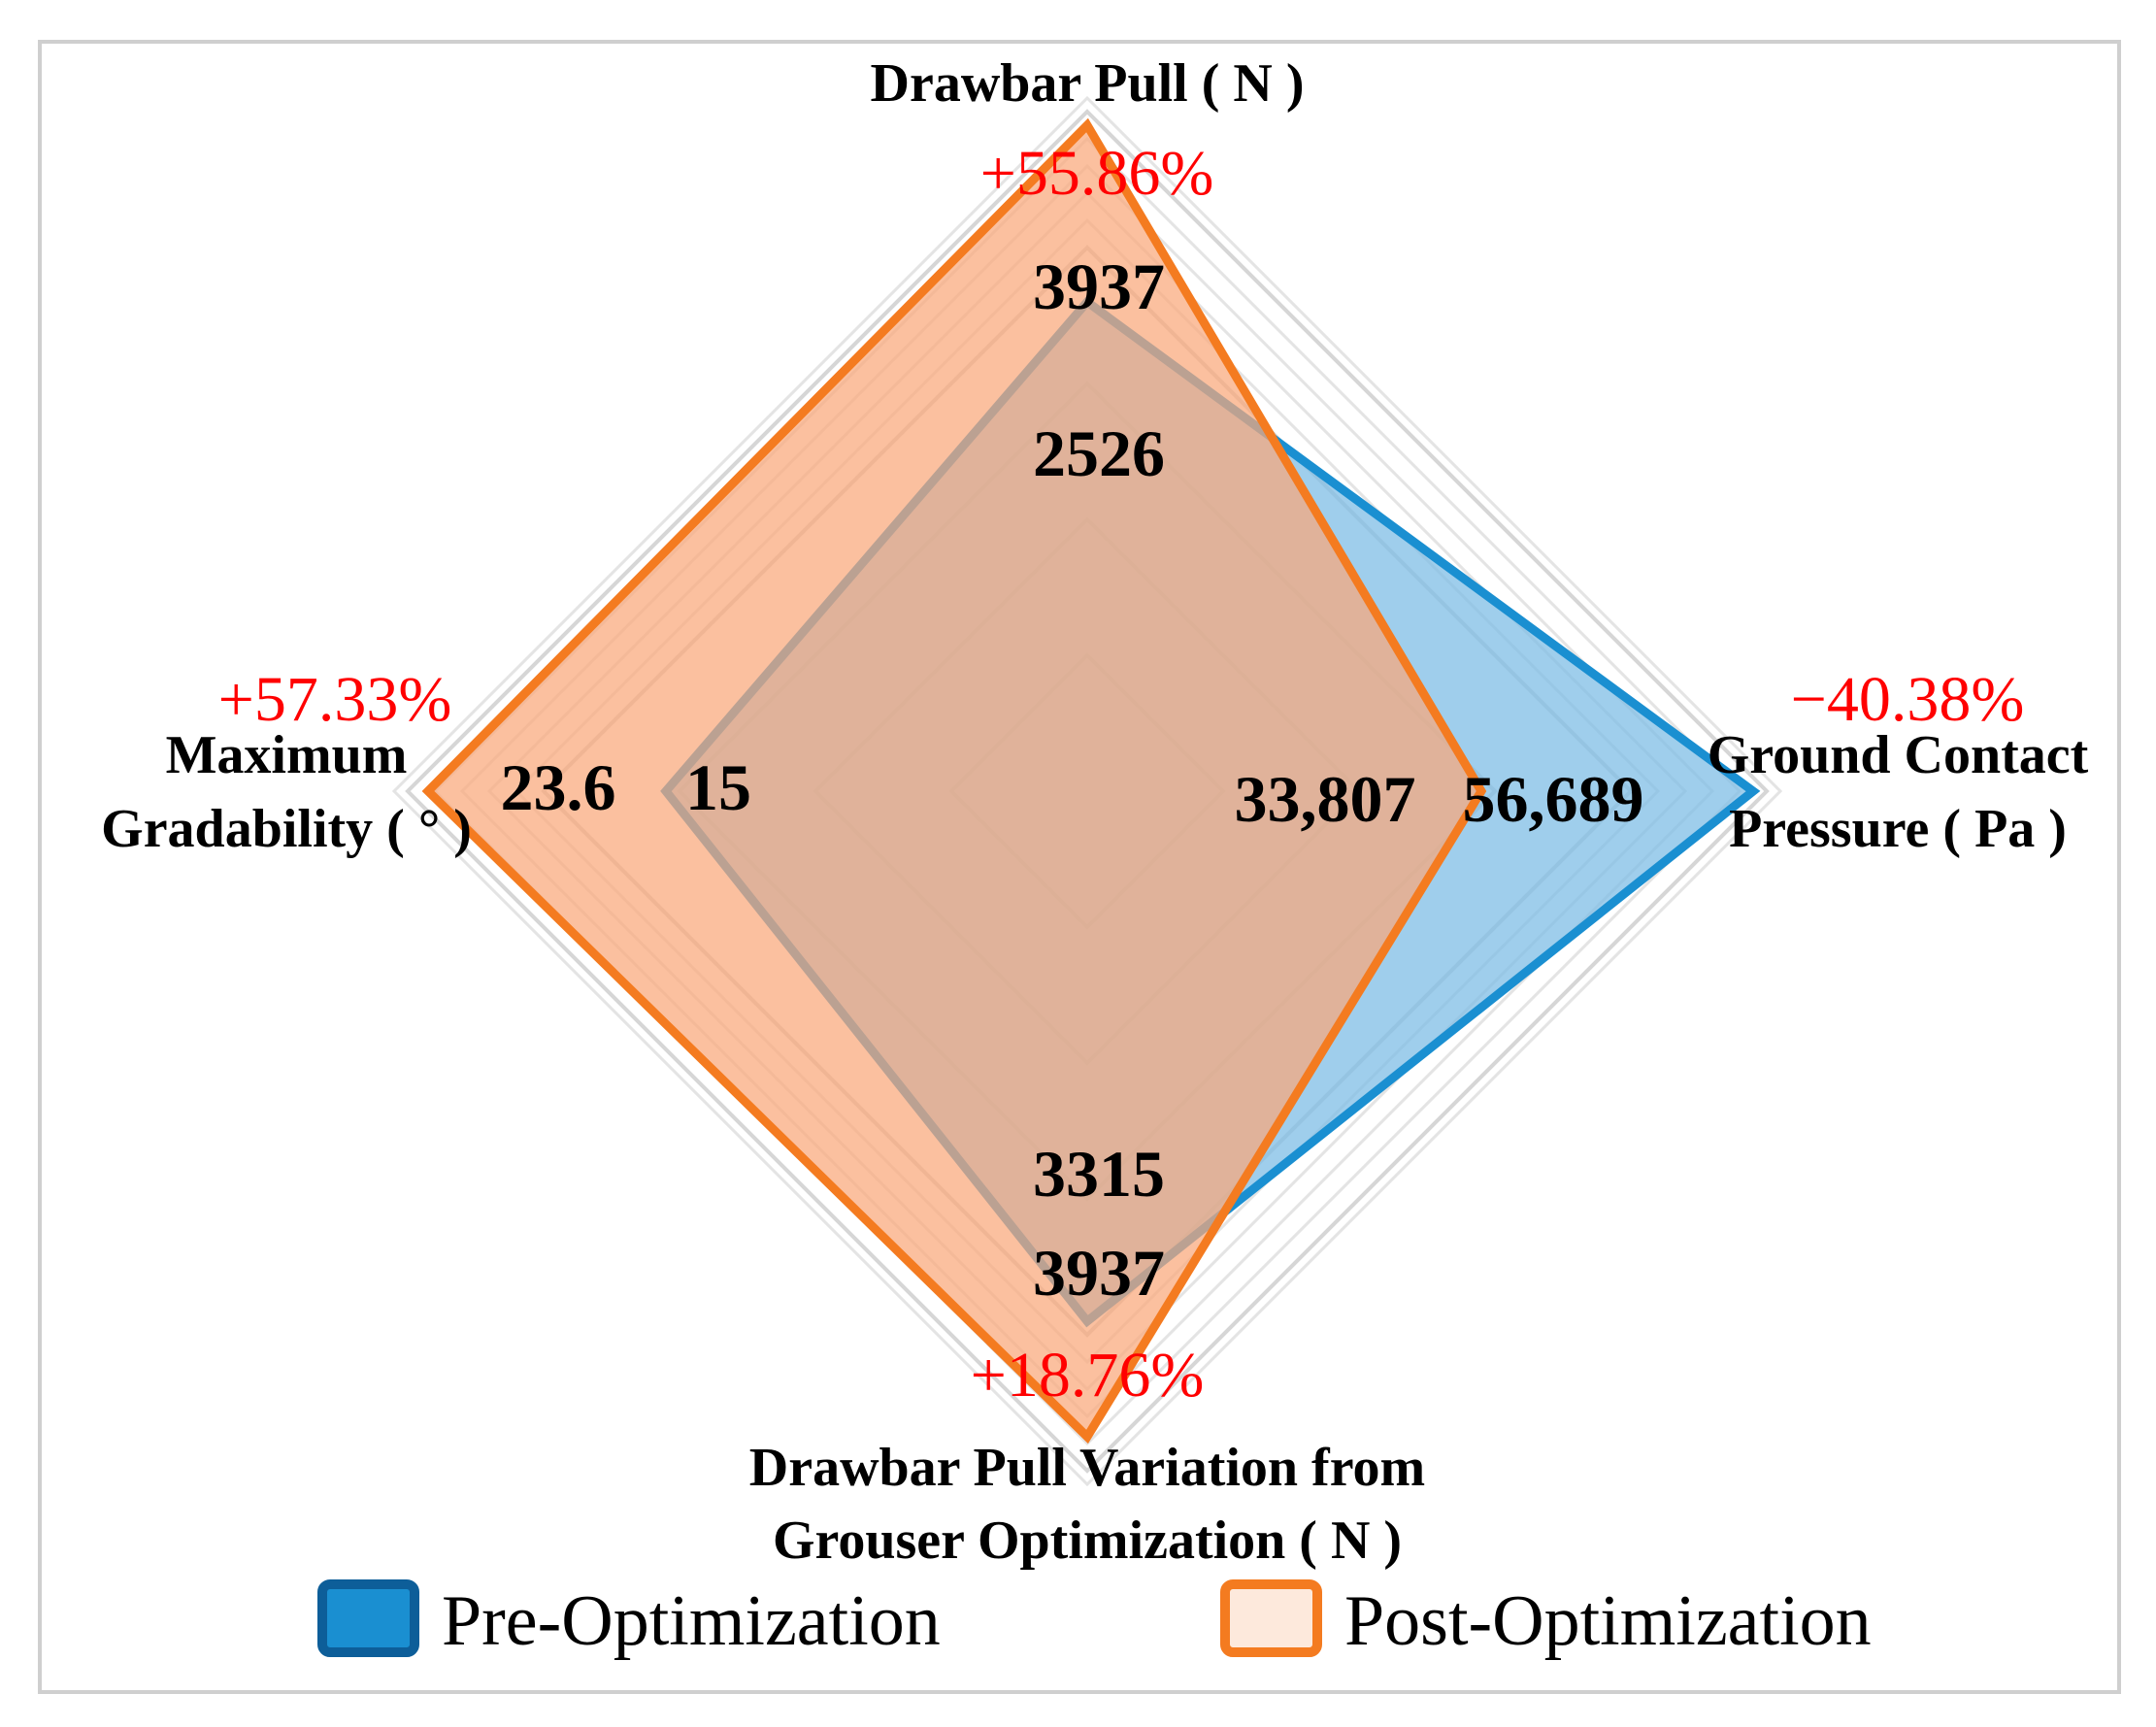 The height and width of the screenshot is (1727, 2156). I want to click on legend: Pre-Optimization Post-Optimization, so click(1095, 1620).